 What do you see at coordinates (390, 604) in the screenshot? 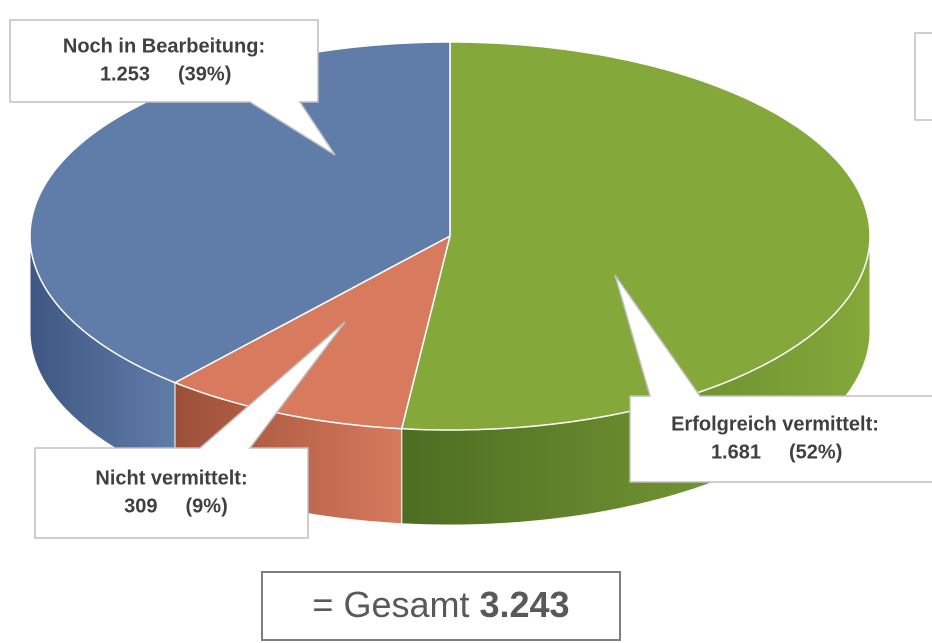
I see `total-label: = Gesamt` at bounding box center [390, 604].